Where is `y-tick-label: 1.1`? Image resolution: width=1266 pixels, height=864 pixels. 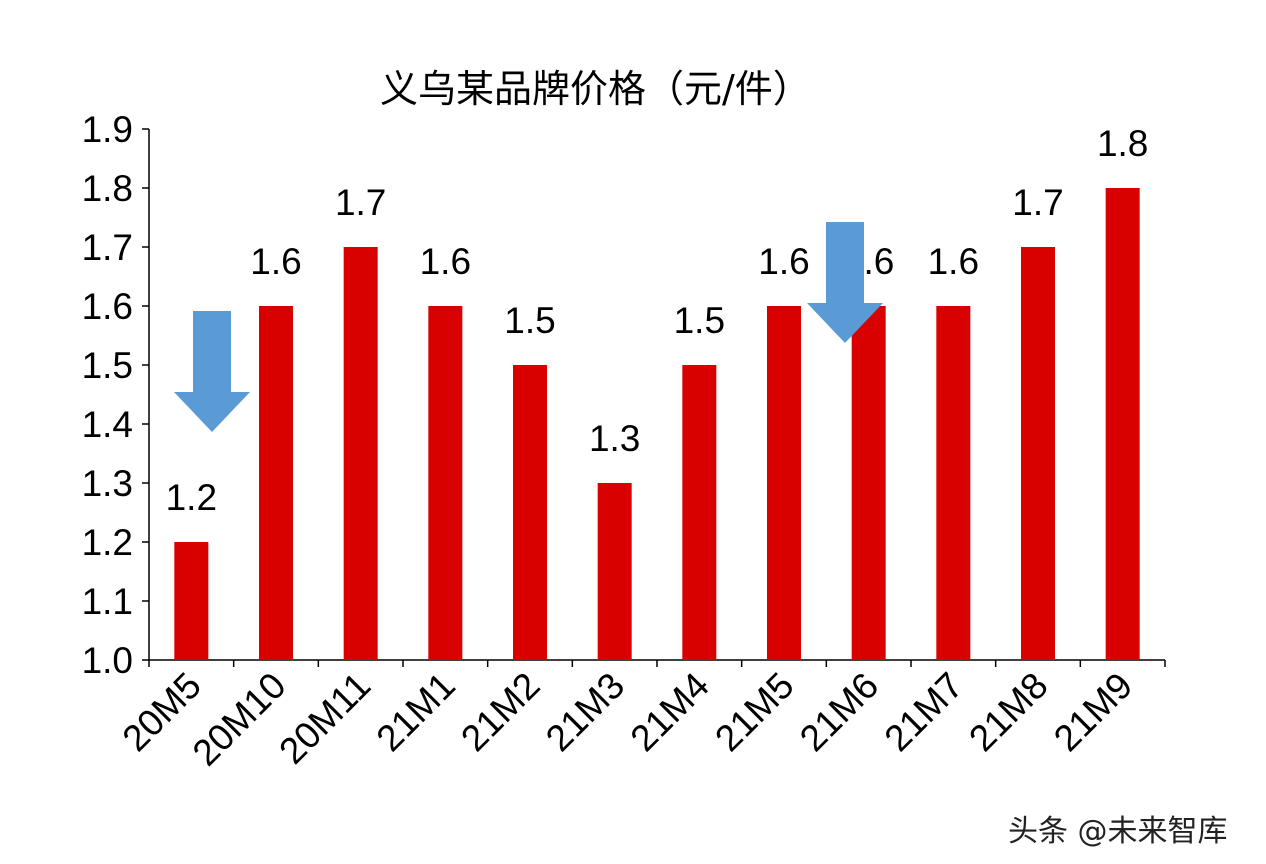 y-tick-label: 1.1 is located at coordinates (107, 601).